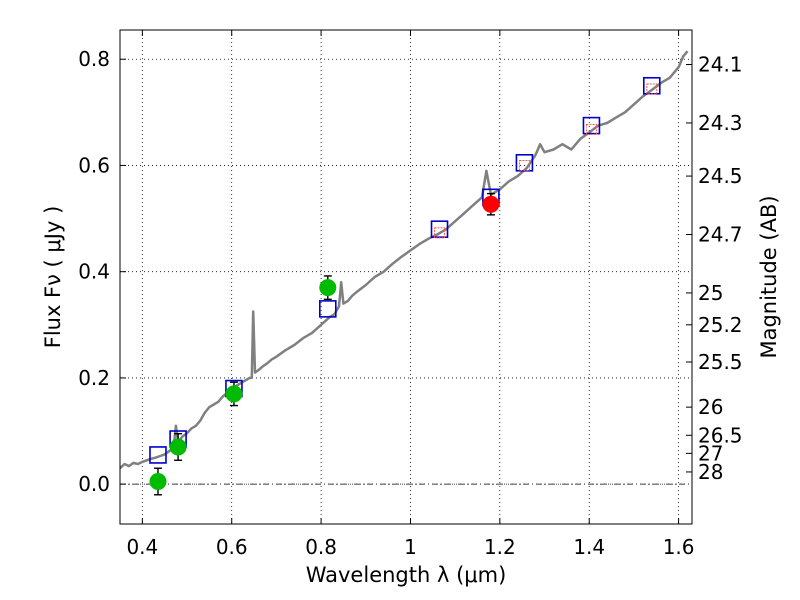 This screenshot has height=600, width=800. I want to click on x-tick-label: 0.8, so click(321, 547).